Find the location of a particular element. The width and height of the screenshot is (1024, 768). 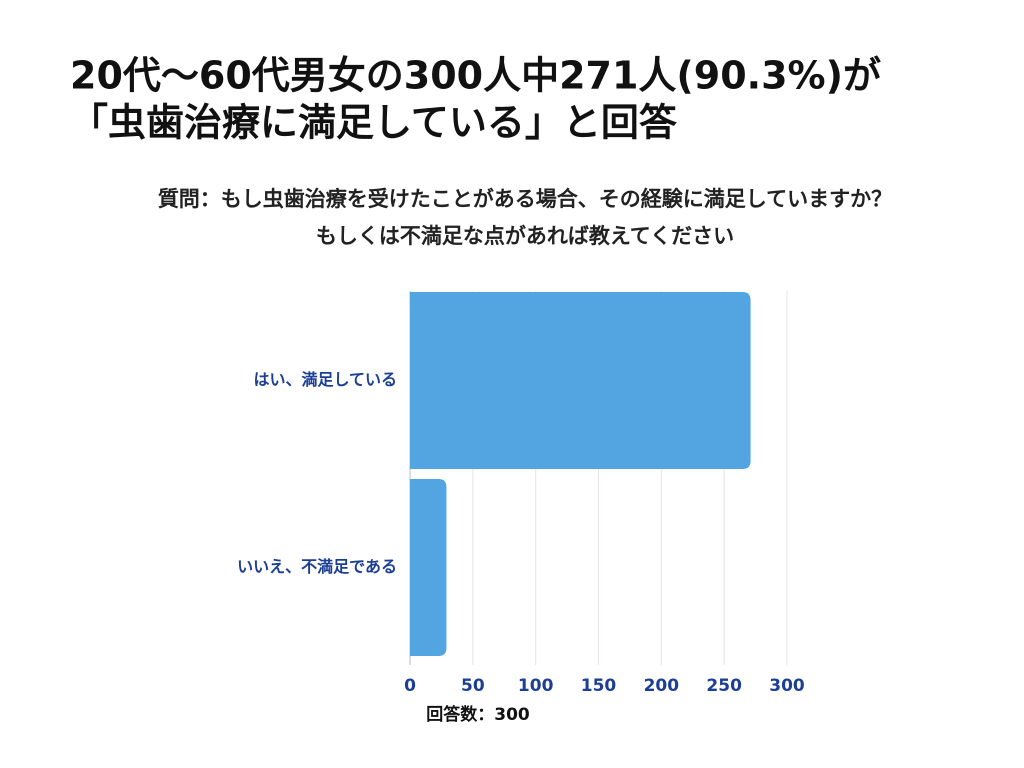

chart-title: 20代〜60代男女の300人中271人(90.3%)が is located at coordinates (475, 76).